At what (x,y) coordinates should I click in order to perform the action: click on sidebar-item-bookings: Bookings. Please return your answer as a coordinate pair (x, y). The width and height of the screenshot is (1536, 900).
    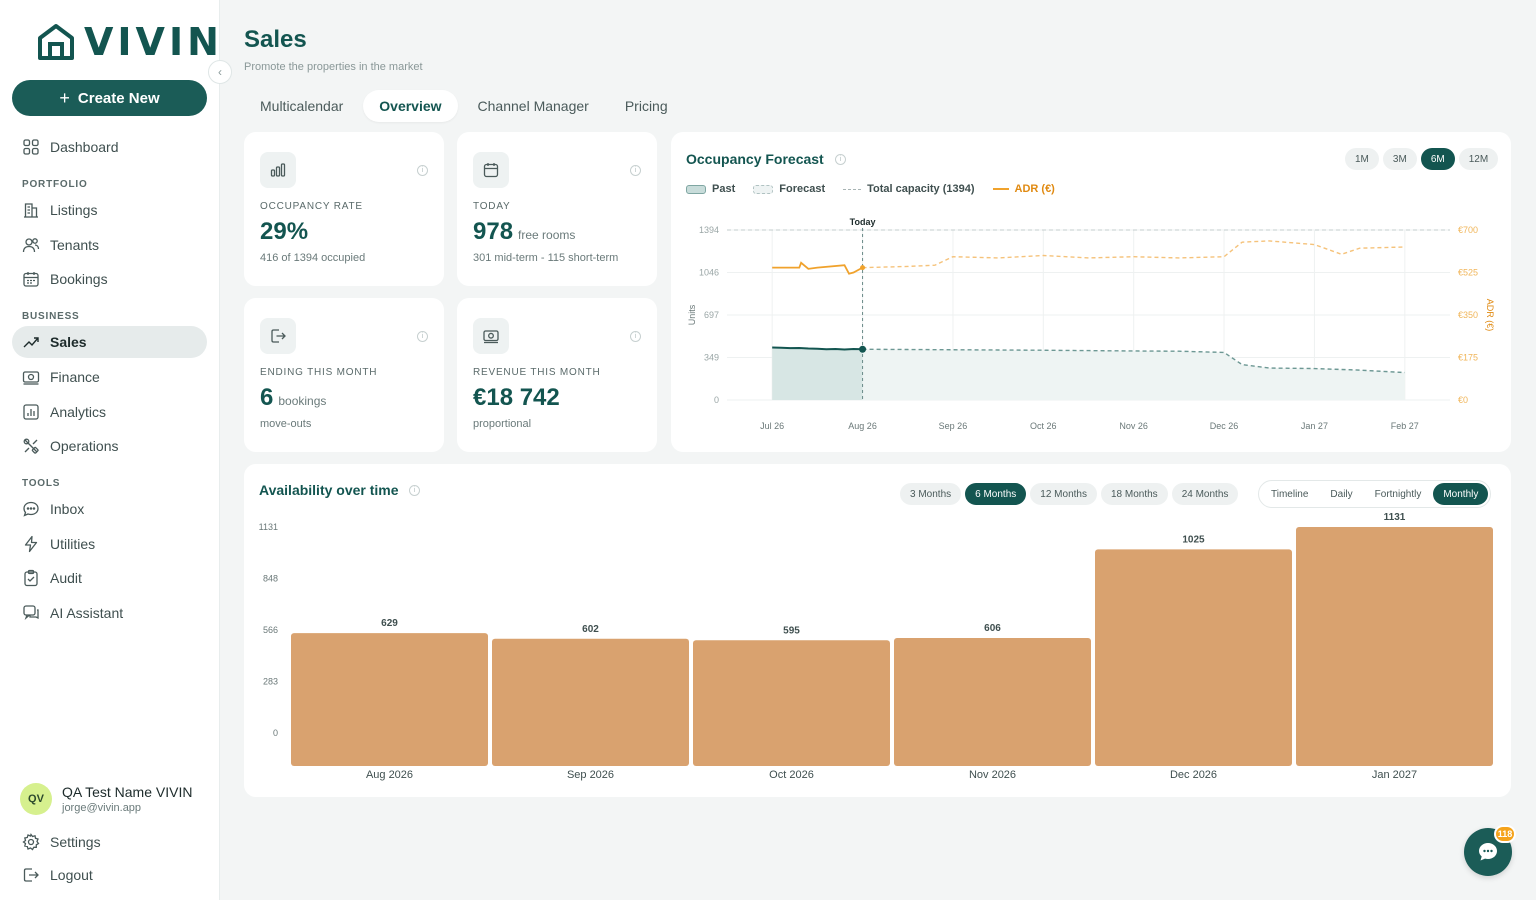
    Looking at the image, I should click on (109, 279).